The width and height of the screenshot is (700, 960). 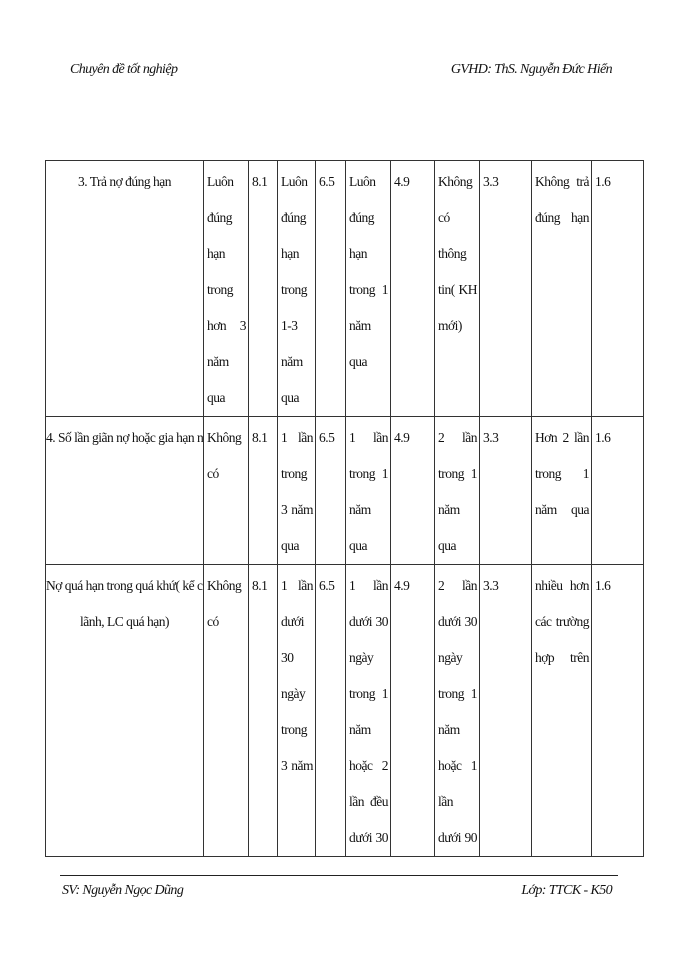 I want to click on description-line: lần, so click(x=446, y=801).